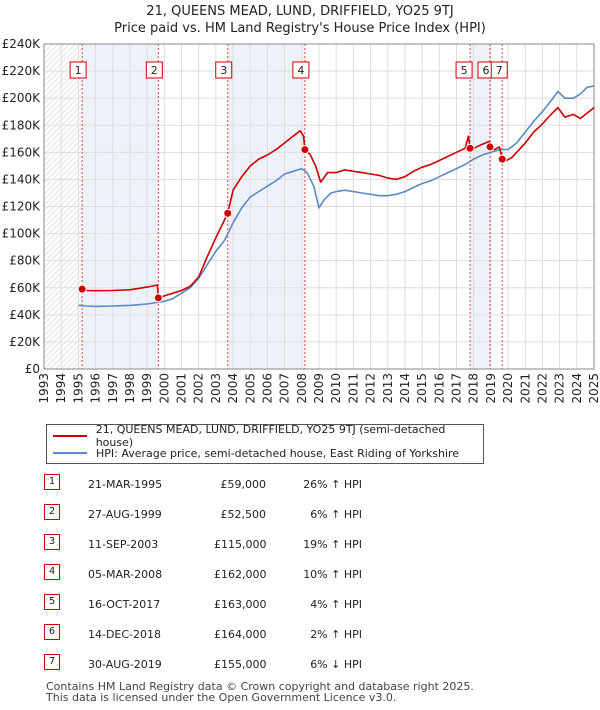  What do you see at coordinates (336, 514) in the screenshot?
I see `sale-hpi-diff: 6% ↑ HPI` at bounding box center [336, 514].